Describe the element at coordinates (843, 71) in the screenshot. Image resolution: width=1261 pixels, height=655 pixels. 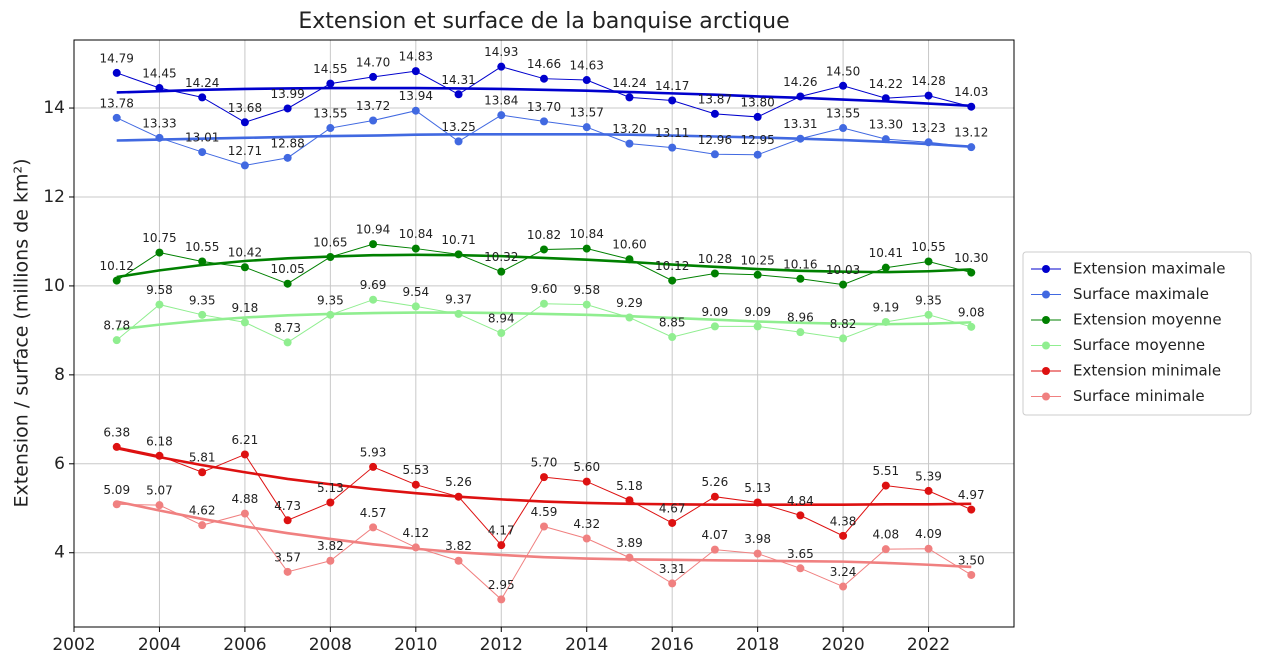
I see `data-label: 14.50` at that location.